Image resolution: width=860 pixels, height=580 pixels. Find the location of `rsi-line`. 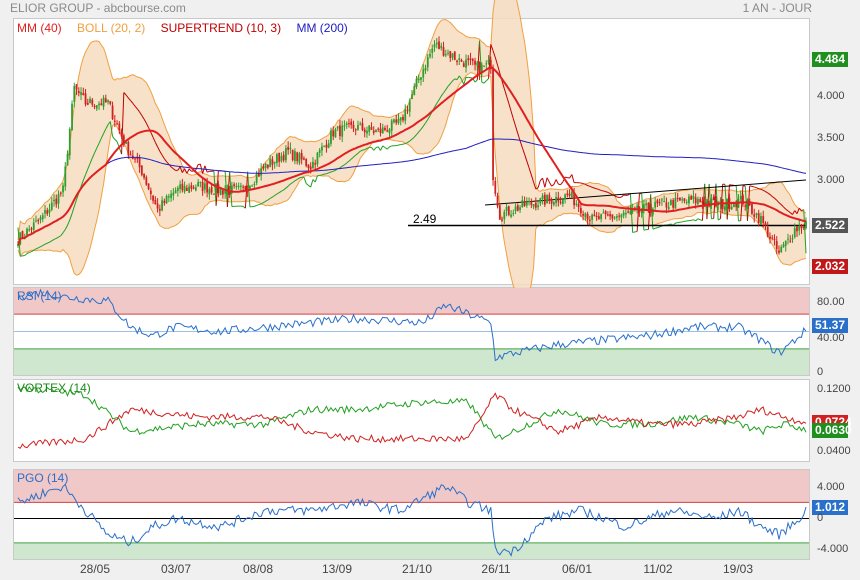

rsi-line is located at coordinates (412, 325).